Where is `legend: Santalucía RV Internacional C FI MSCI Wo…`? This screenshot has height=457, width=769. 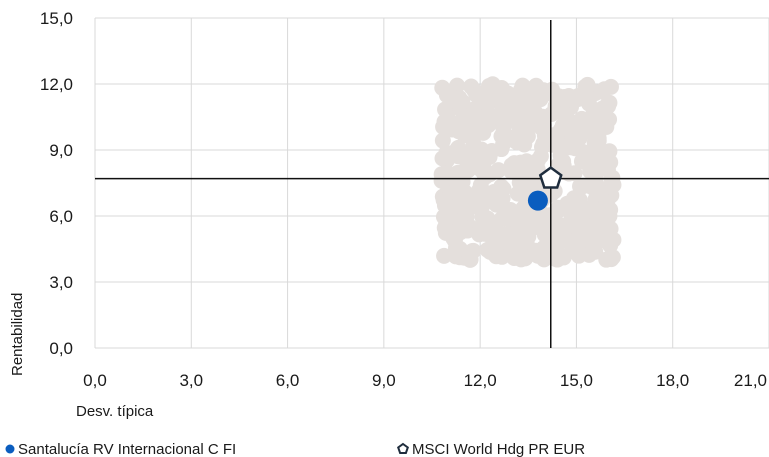
legend: Santalucía RV Internacional C FI MSCI Wo… is located at coordinates (295, 449).